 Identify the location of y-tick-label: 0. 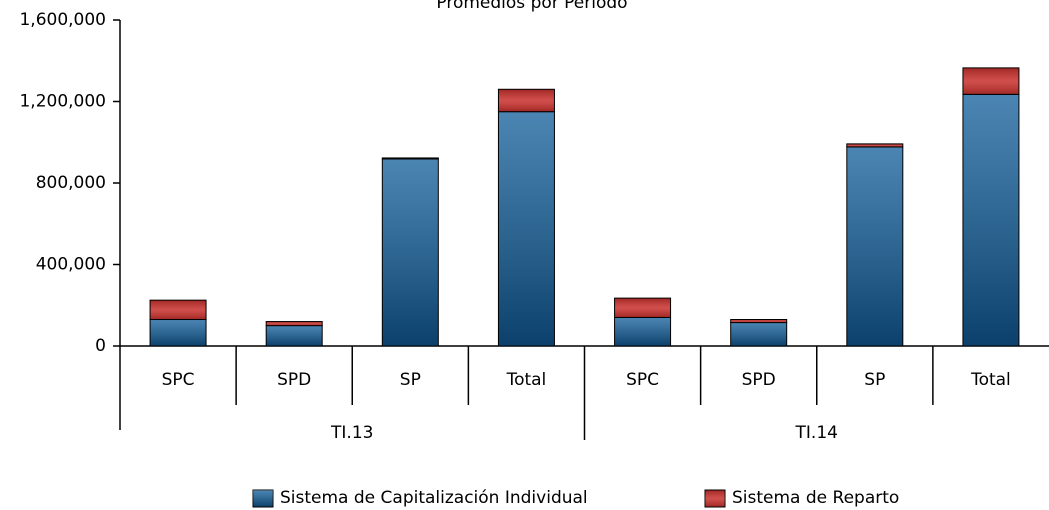
(100, 346).